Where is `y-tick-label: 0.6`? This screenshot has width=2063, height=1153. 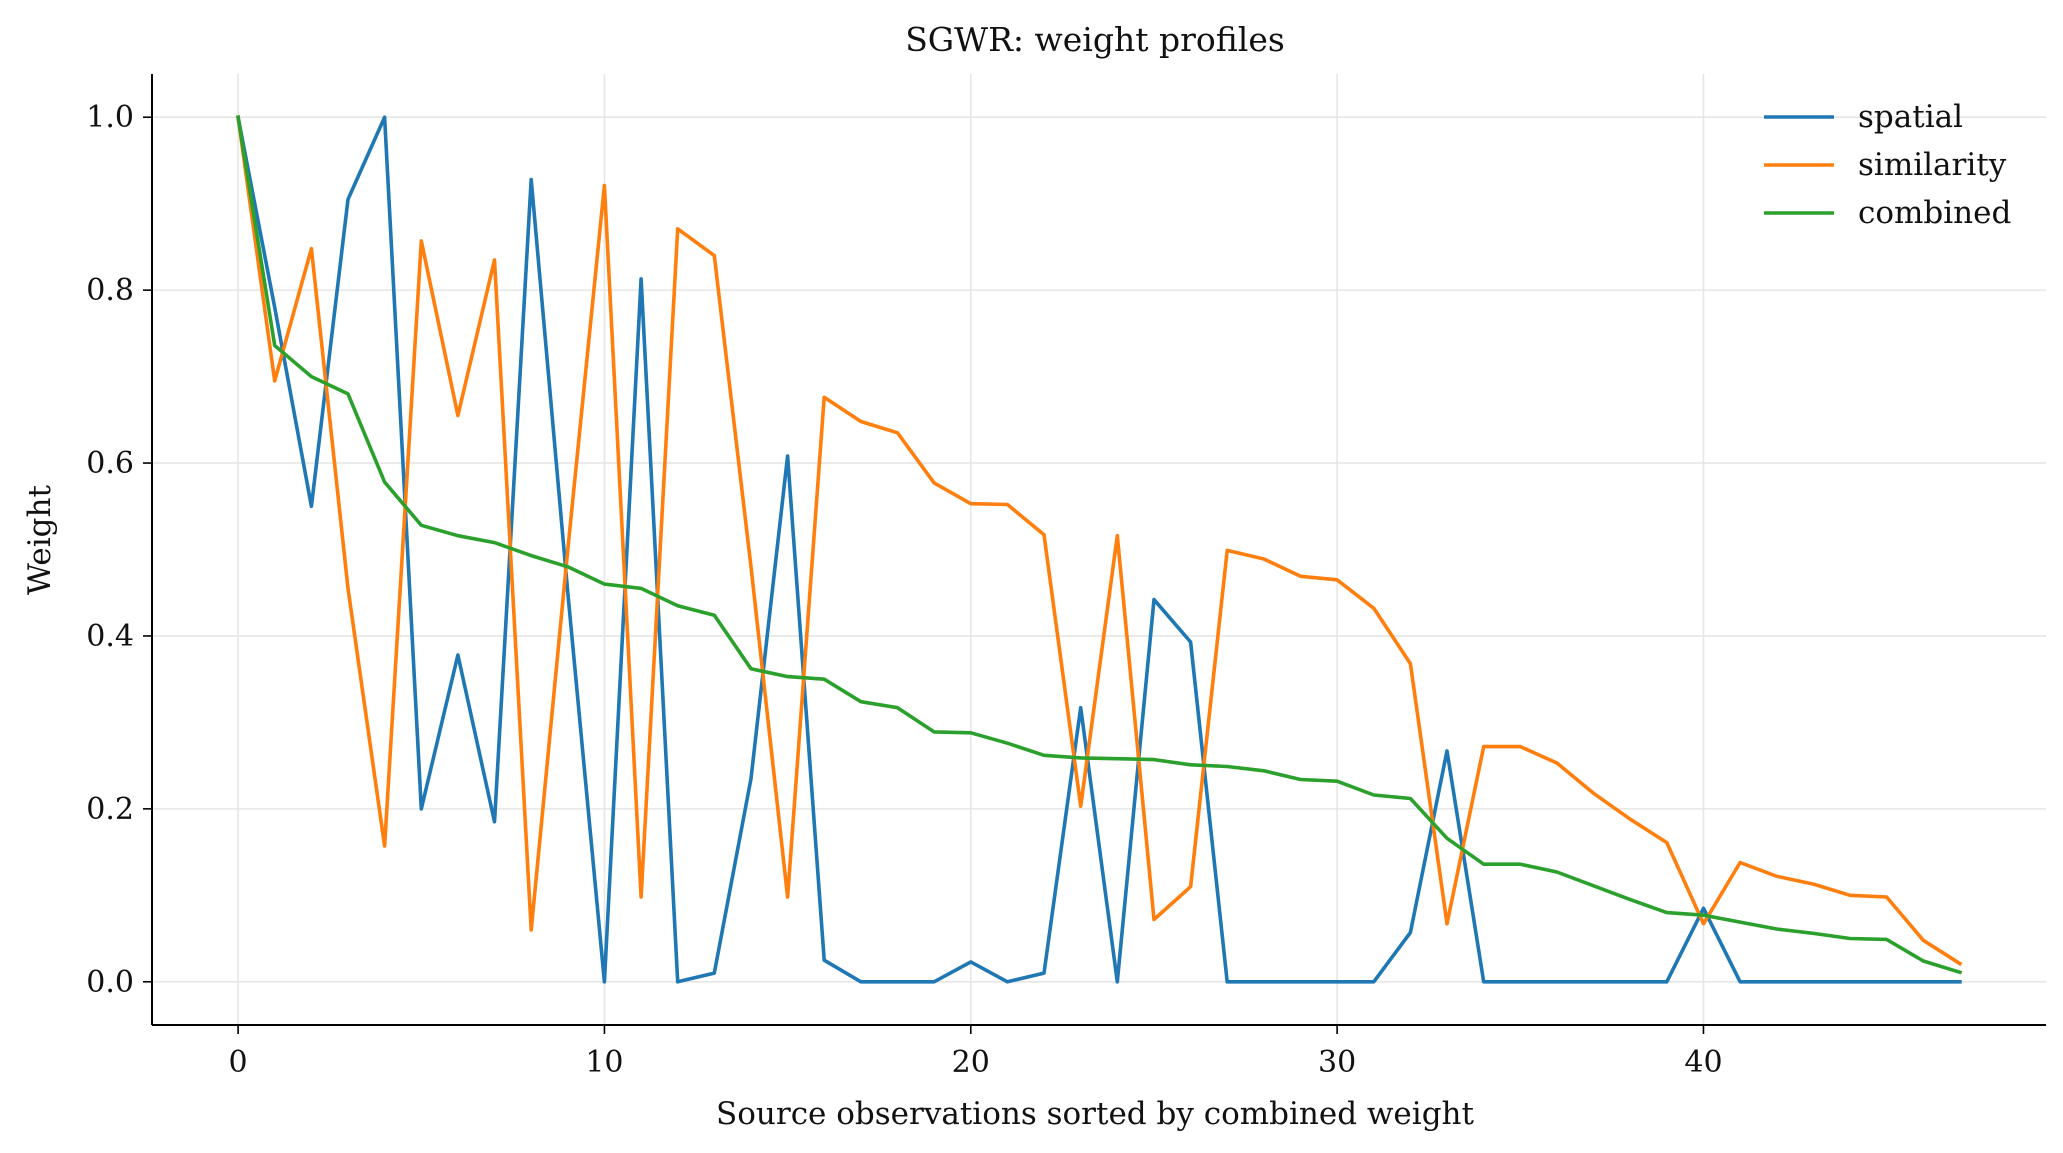 y-tick-label: 0.6 is located at coordinates (110, 463).